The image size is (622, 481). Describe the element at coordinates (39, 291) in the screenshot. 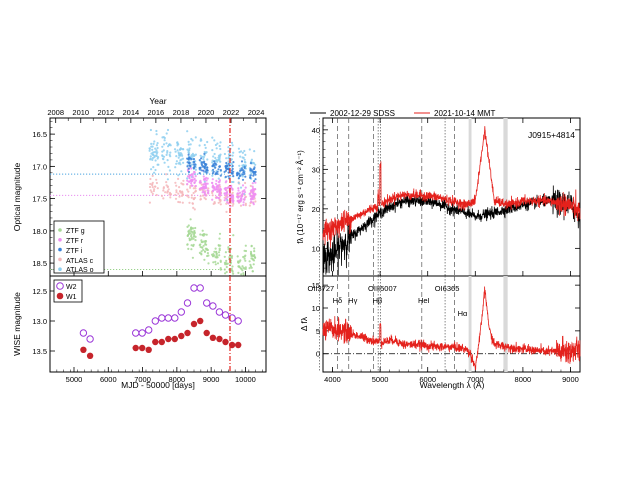

I see `wise-y-tick-label: 12.5` at that location.